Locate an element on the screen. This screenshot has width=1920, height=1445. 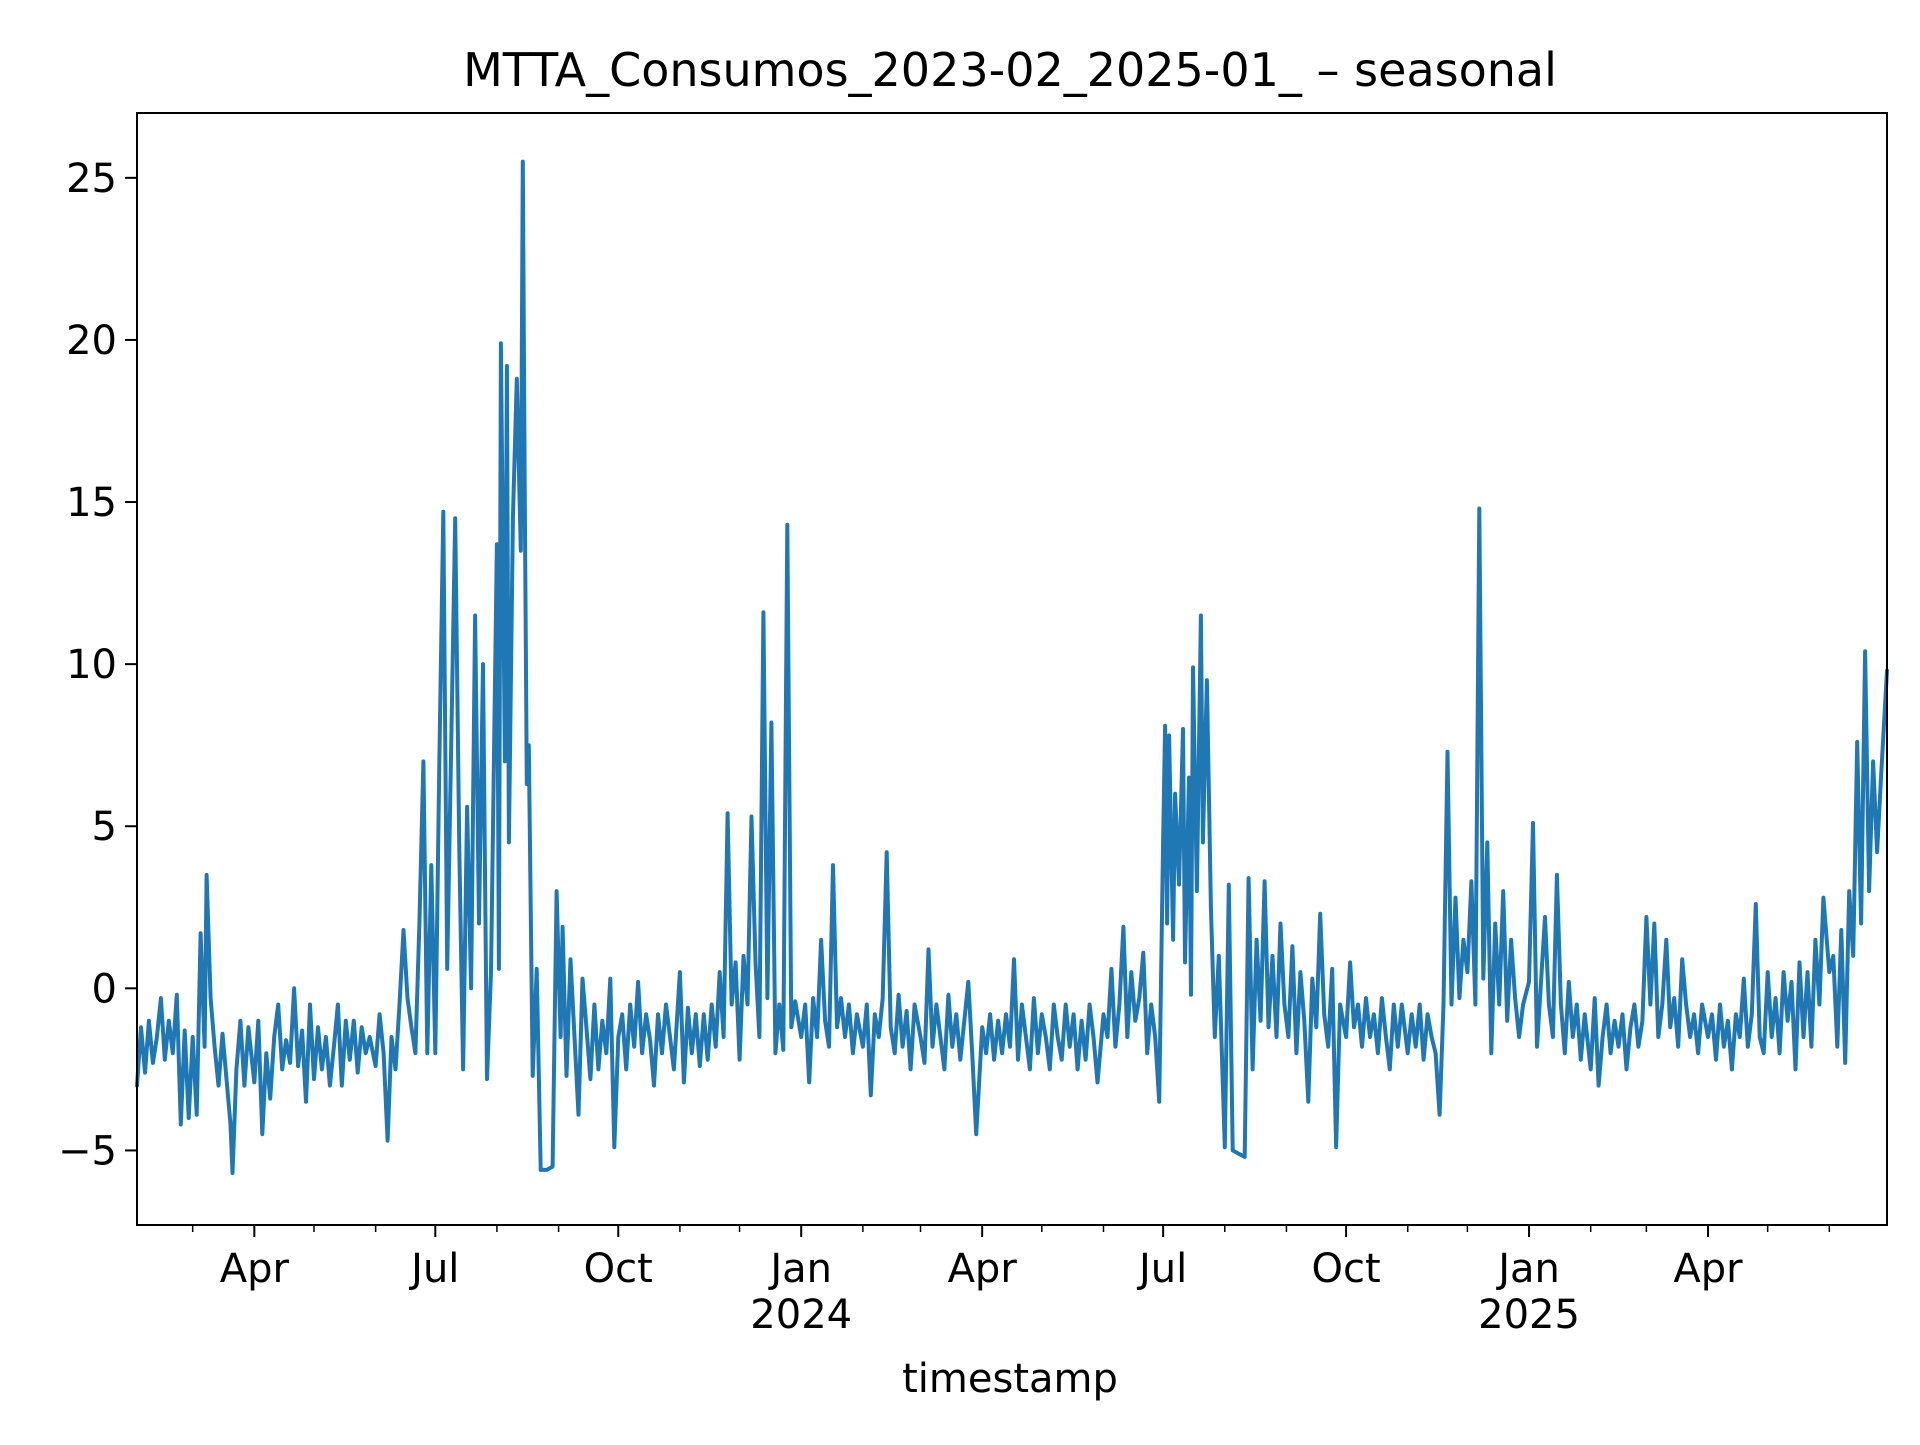
y-tick-label: 10 is located at coordinates (91, 665).